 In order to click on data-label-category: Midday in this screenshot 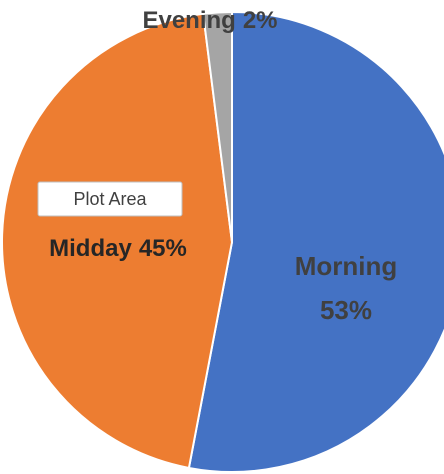, I will do `click(90, 248)`.